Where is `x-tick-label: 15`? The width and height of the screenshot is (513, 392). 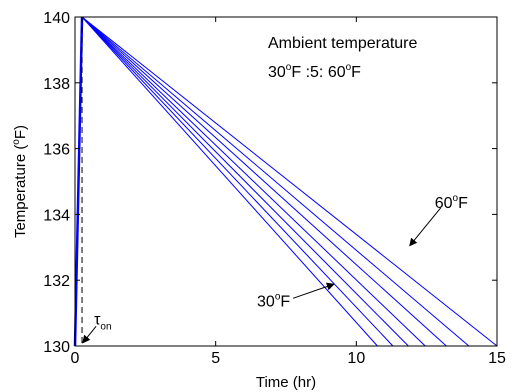
x-tick-label: 15 is located at coordinates (497, 358).